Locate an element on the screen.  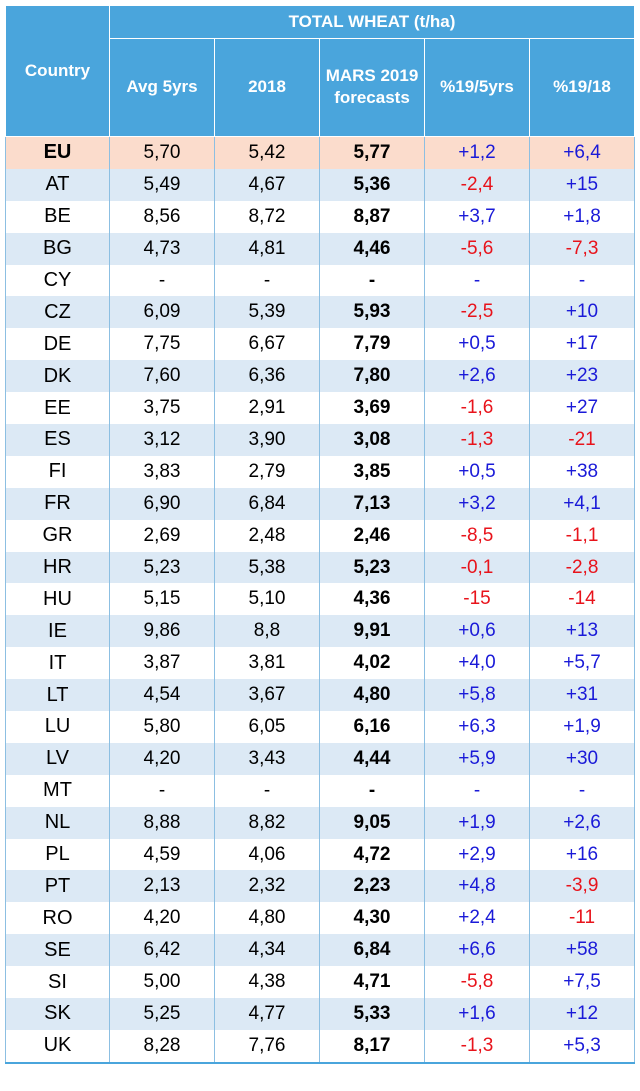
pct-vs-2018-cell: +27 is located at coordinates (582, 408).